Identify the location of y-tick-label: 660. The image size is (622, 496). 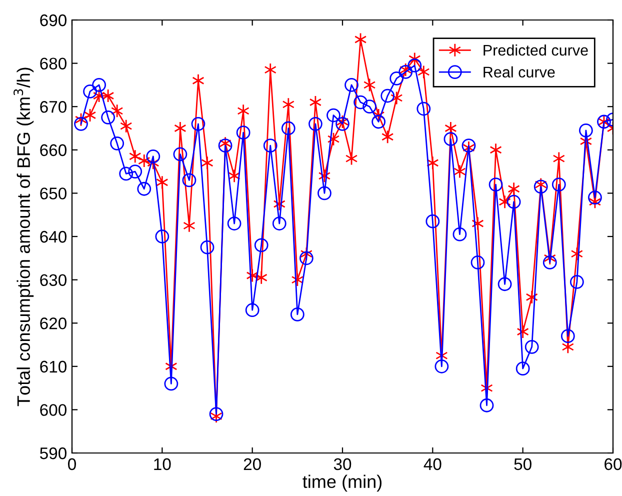
(53, 150).